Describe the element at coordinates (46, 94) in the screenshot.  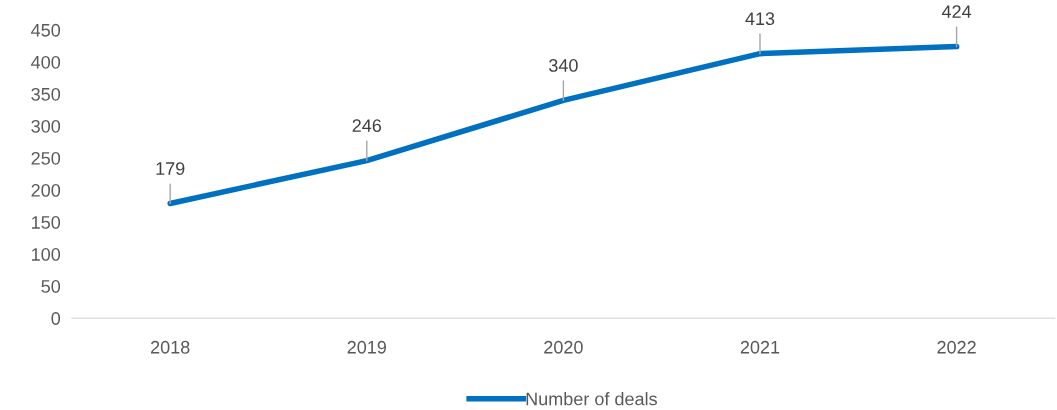
I see `y-tick-label: 350` at that location.